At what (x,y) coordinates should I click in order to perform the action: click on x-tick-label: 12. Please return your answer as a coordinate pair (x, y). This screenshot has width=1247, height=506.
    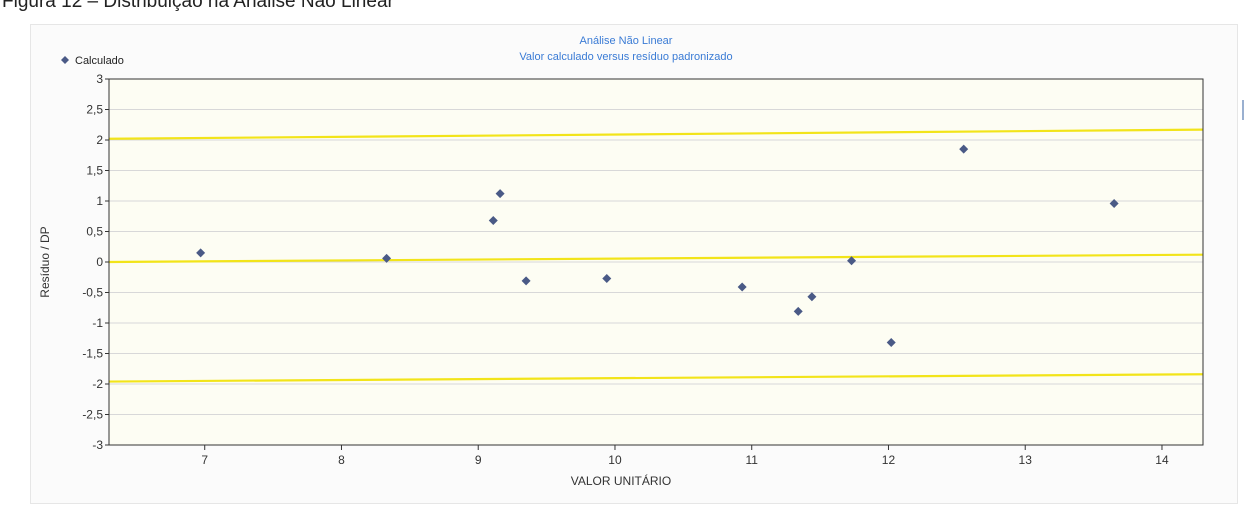
    Looking at the image, I should click on (889, 460).